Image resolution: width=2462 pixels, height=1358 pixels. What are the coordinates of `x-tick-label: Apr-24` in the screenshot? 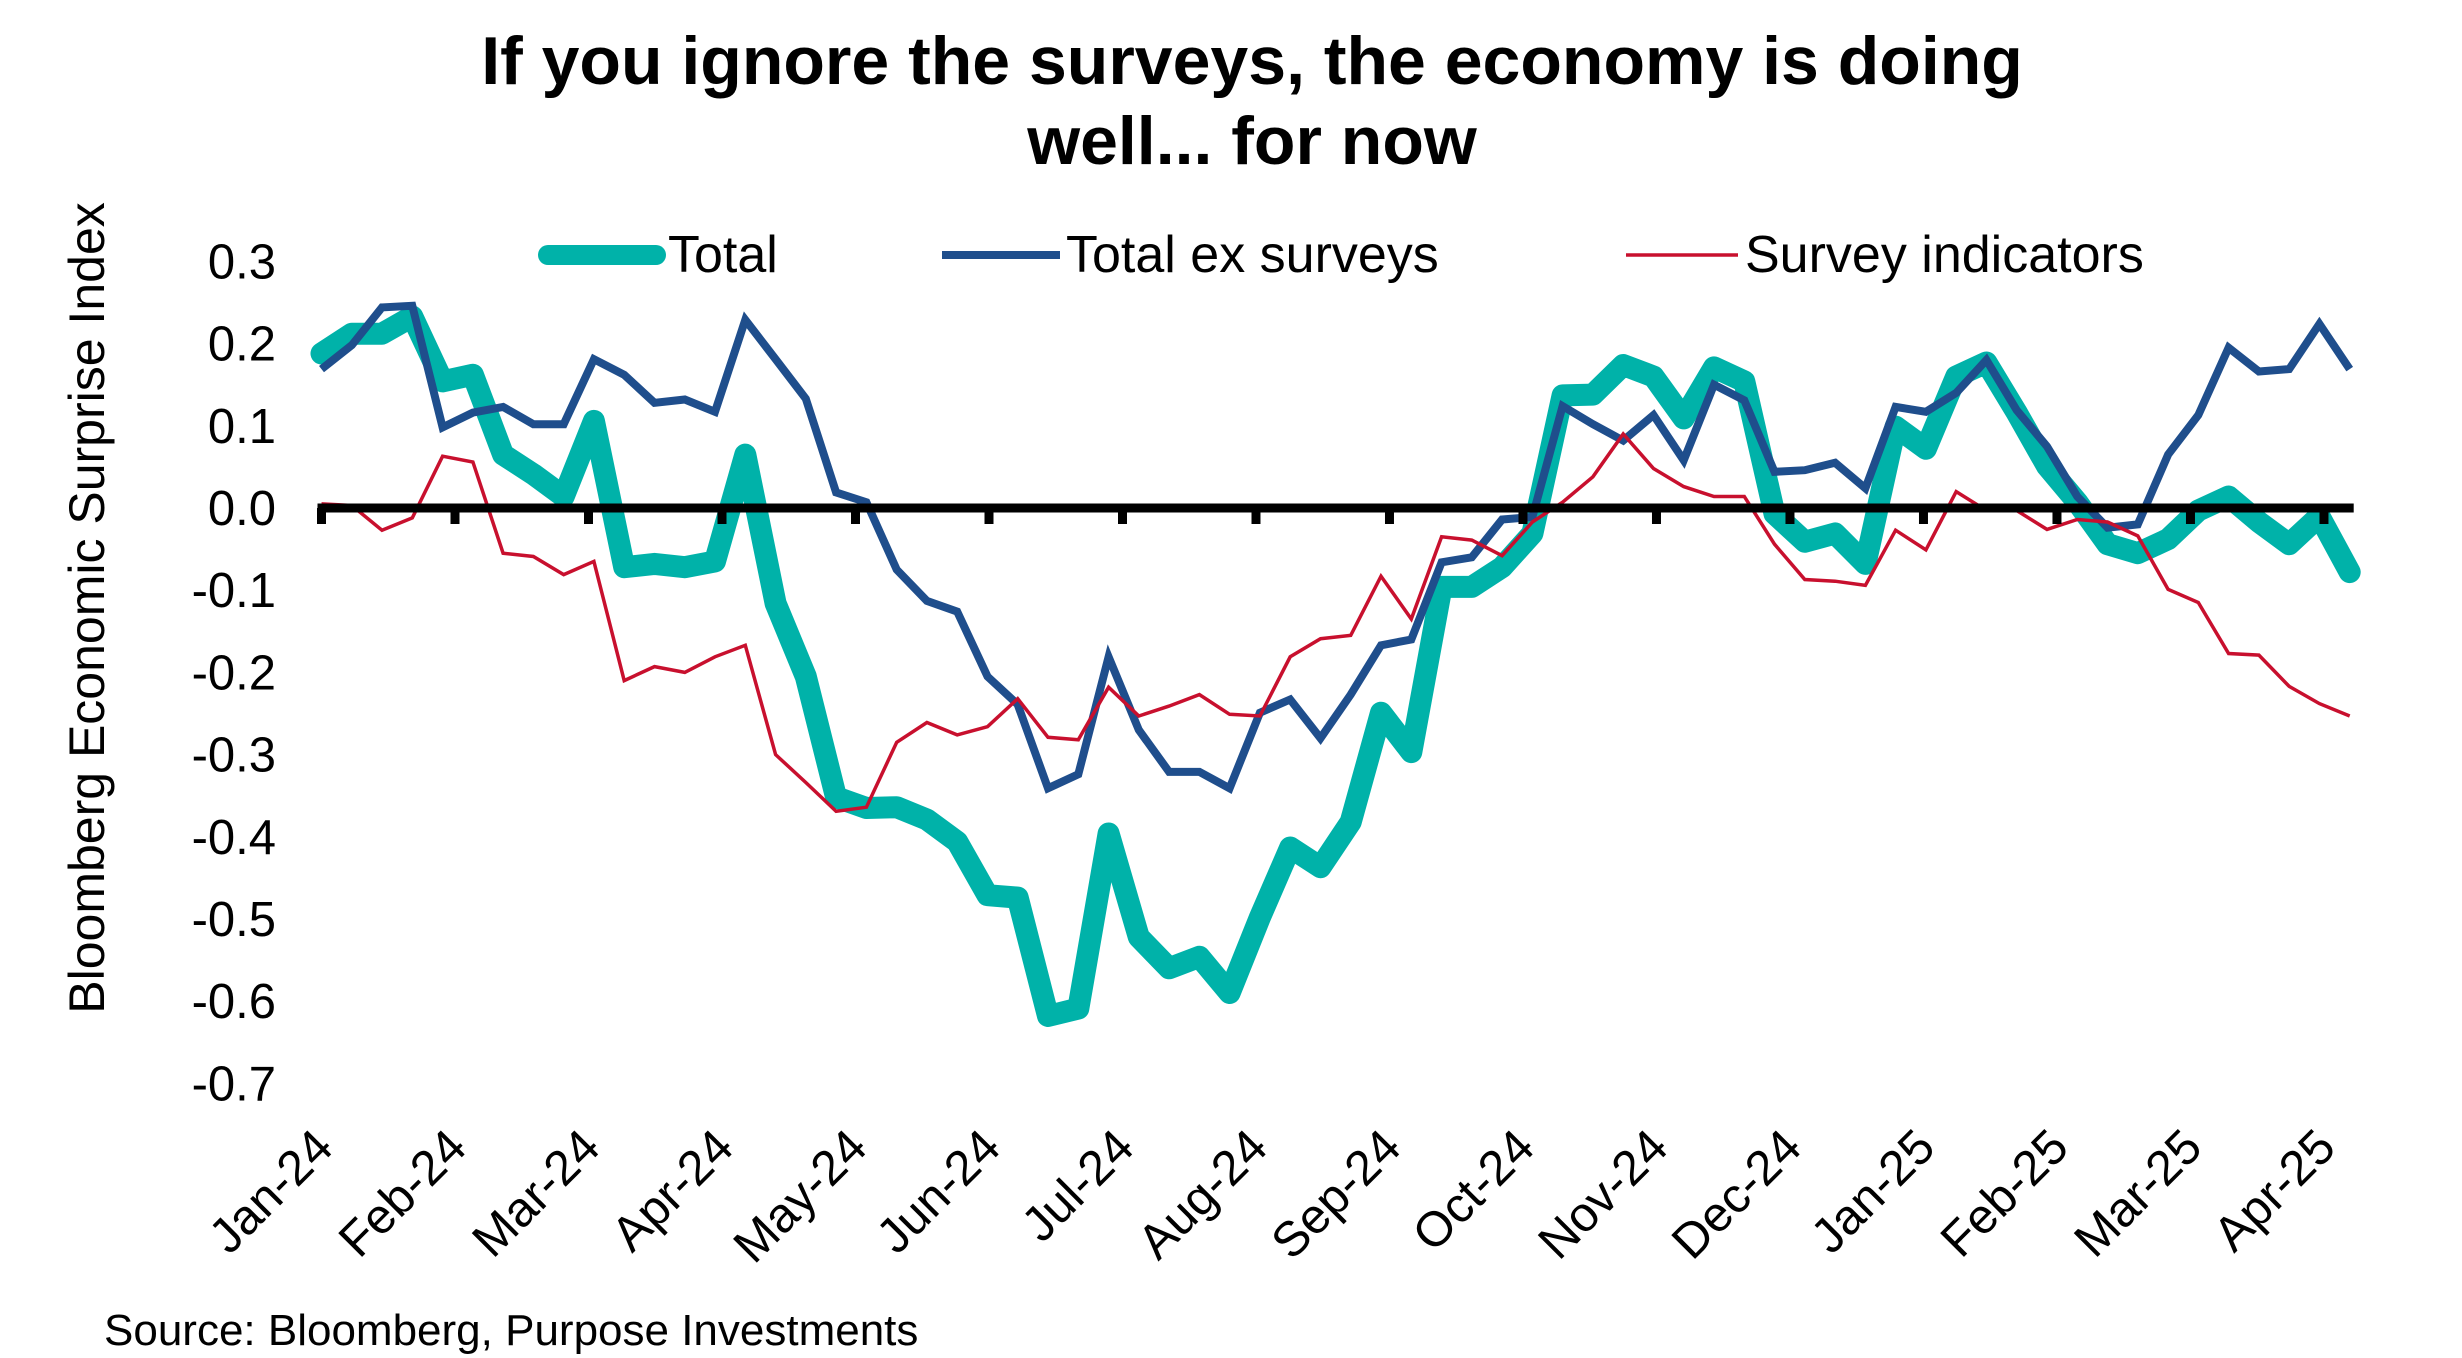 It's located at (673, 1191).